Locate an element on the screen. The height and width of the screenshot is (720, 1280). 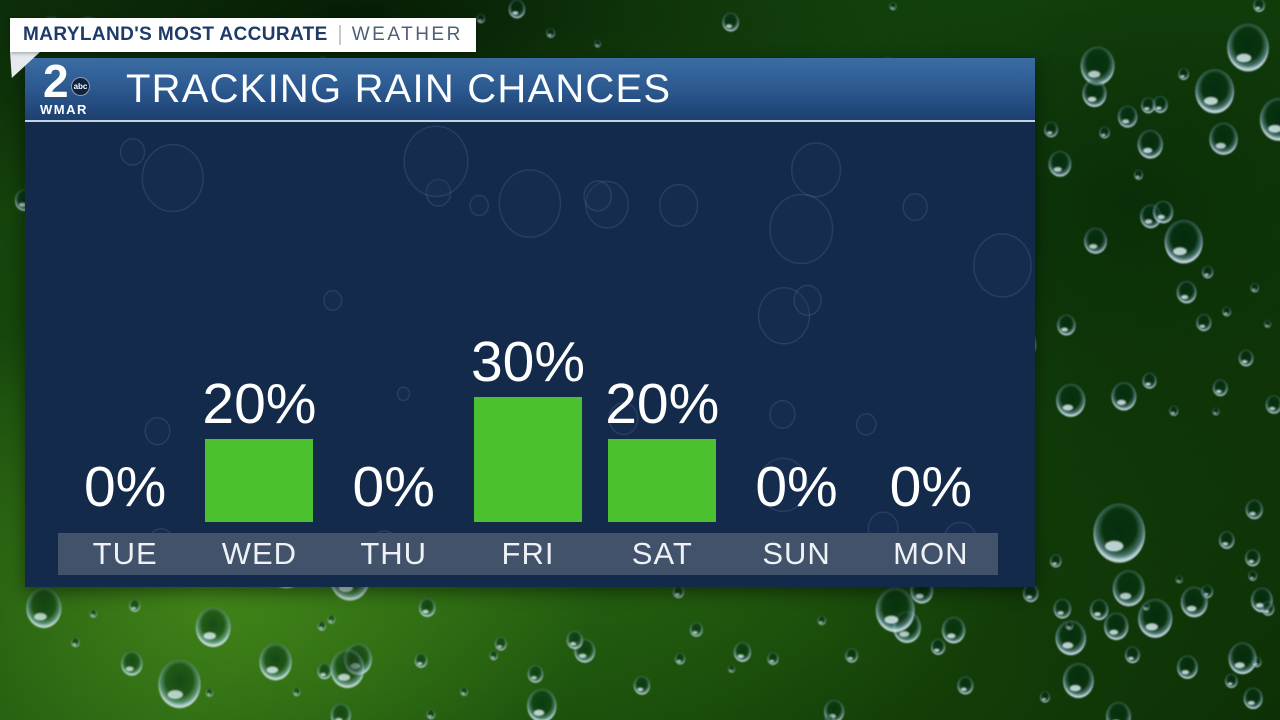
chart-column: 30% is located at coordinates (528, 428).